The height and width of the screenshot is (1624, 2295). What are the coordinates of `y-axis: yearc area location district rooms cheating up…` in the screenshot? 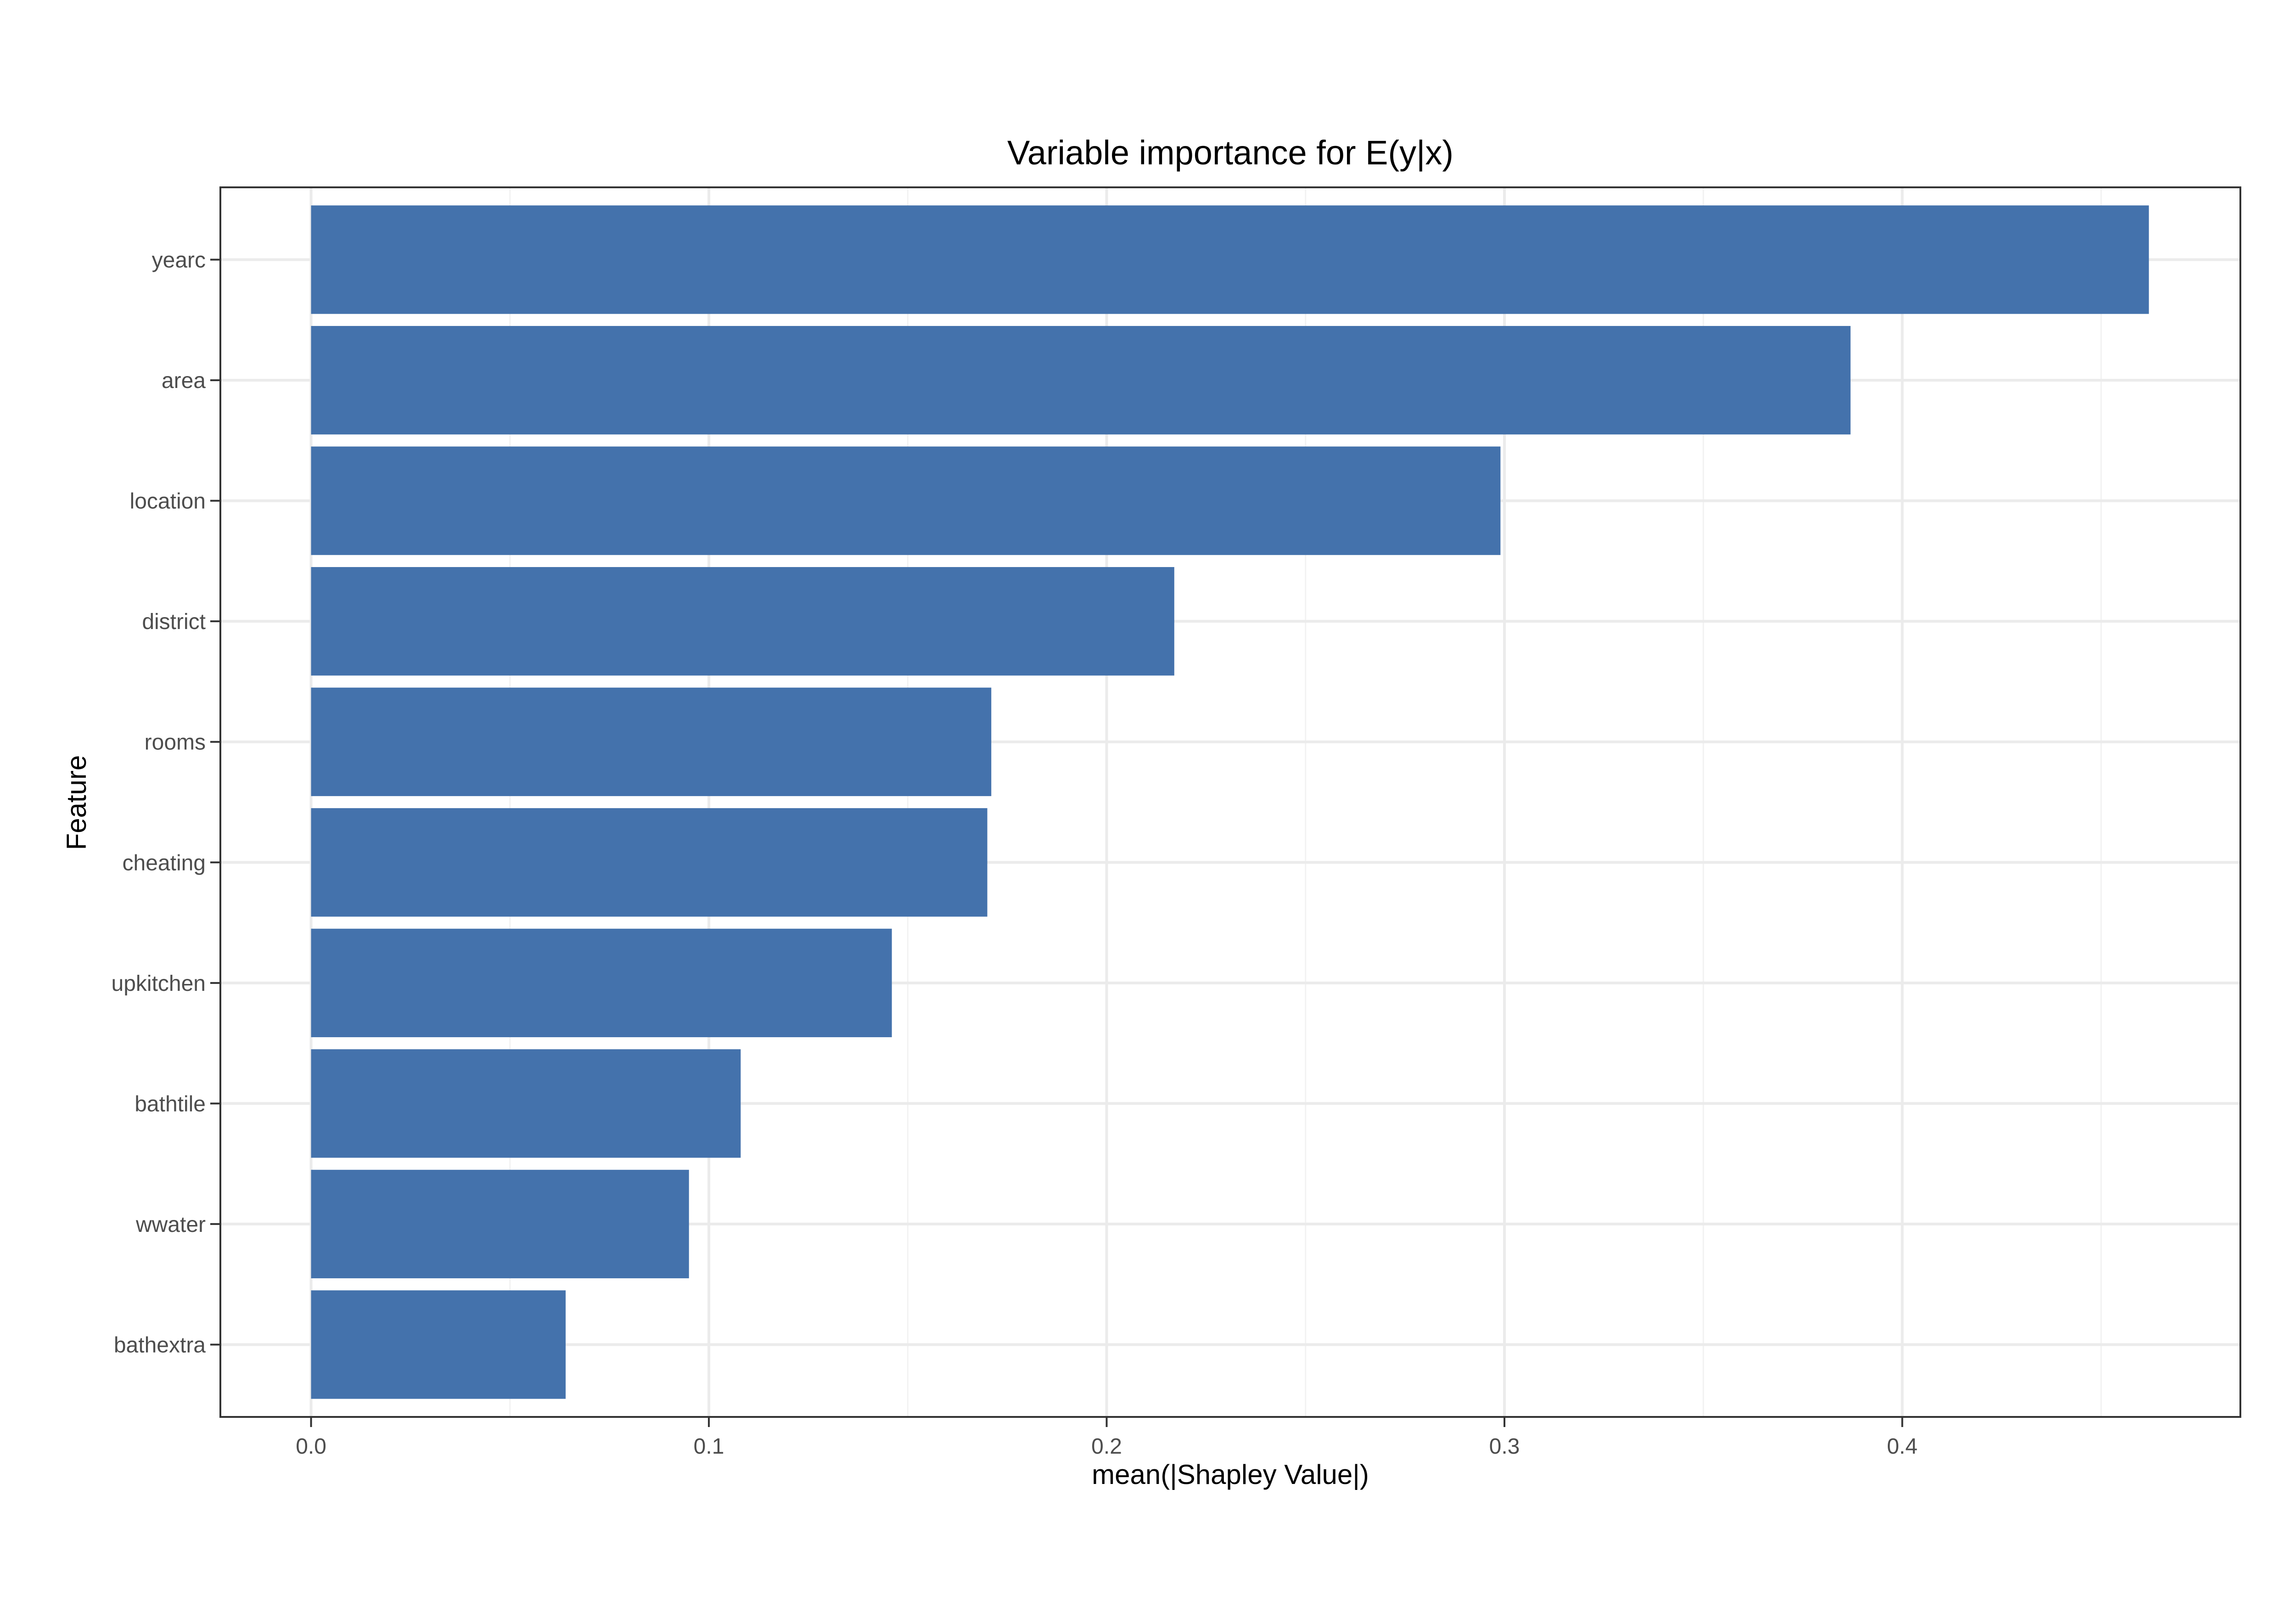 It's located at (166, 802).